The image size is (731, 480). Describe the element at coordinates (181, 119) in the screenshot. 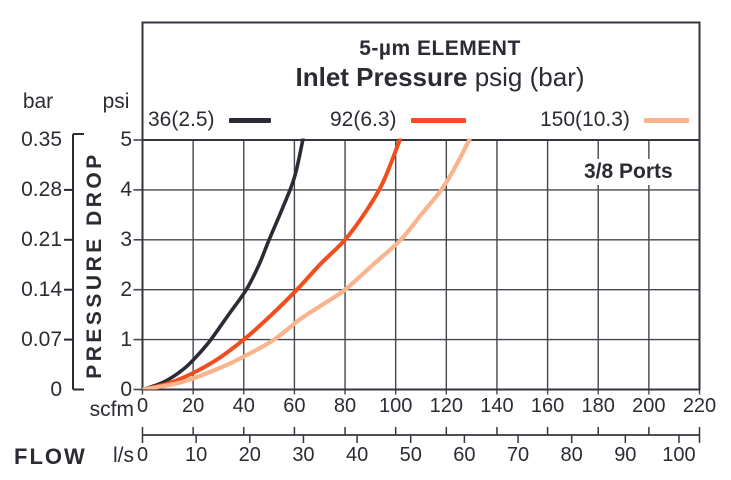

I see `legend-item-label: 36(2.5)` at that location.